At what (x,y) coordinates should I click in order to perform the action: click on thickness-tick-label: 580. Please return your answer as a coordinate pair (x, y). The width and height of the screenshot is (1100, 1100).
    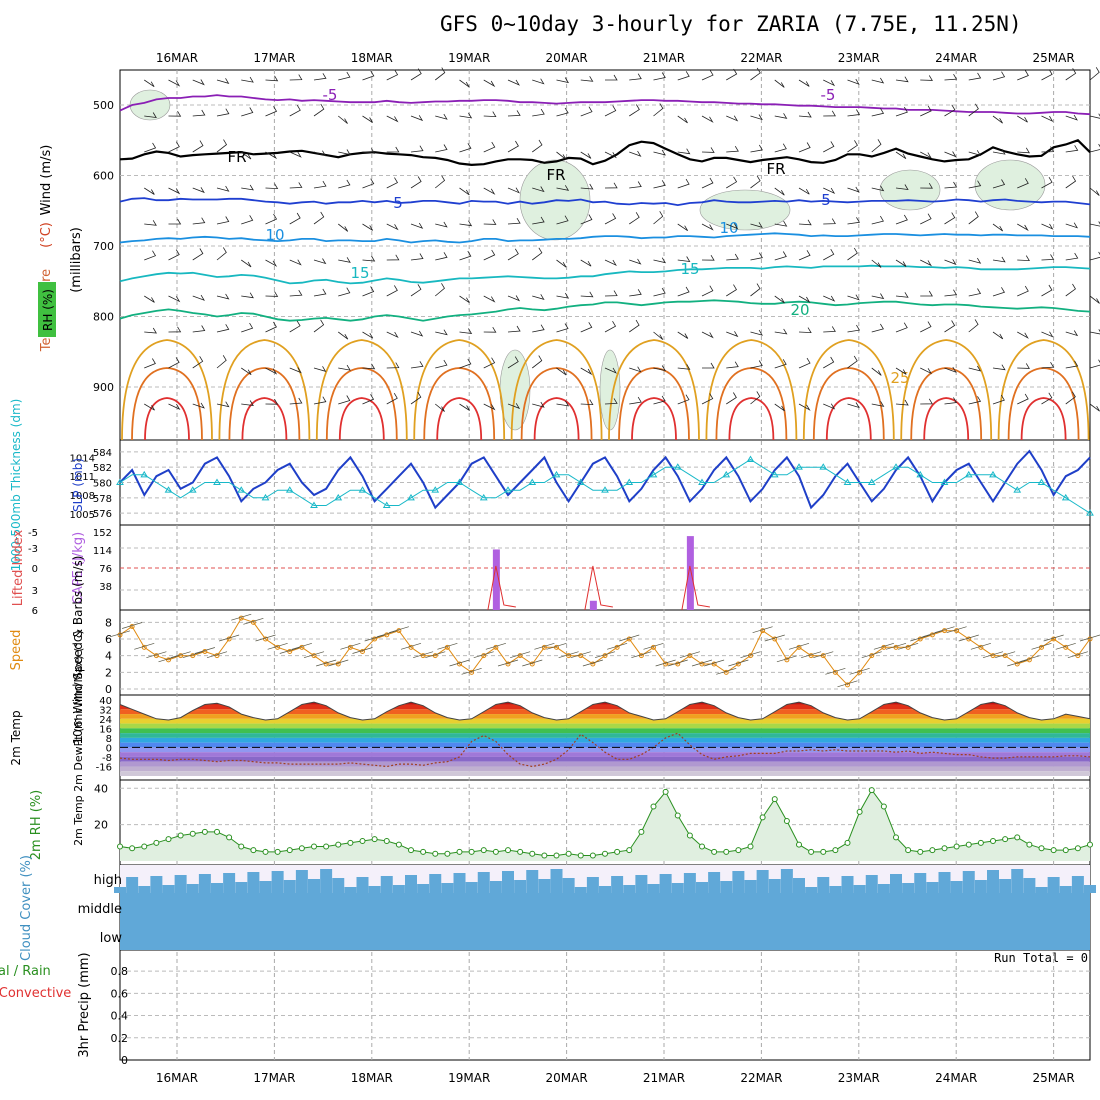
    Looking at the image, I should click on (102, 484).